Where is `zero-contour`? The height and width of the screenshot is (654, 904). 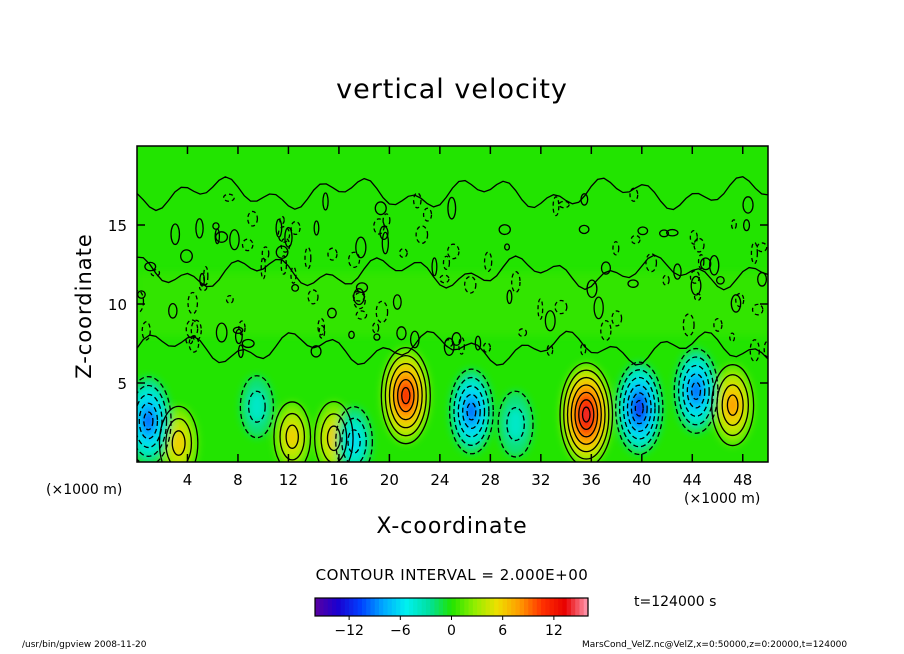 zero-contour is located at coordinates (452, 194).